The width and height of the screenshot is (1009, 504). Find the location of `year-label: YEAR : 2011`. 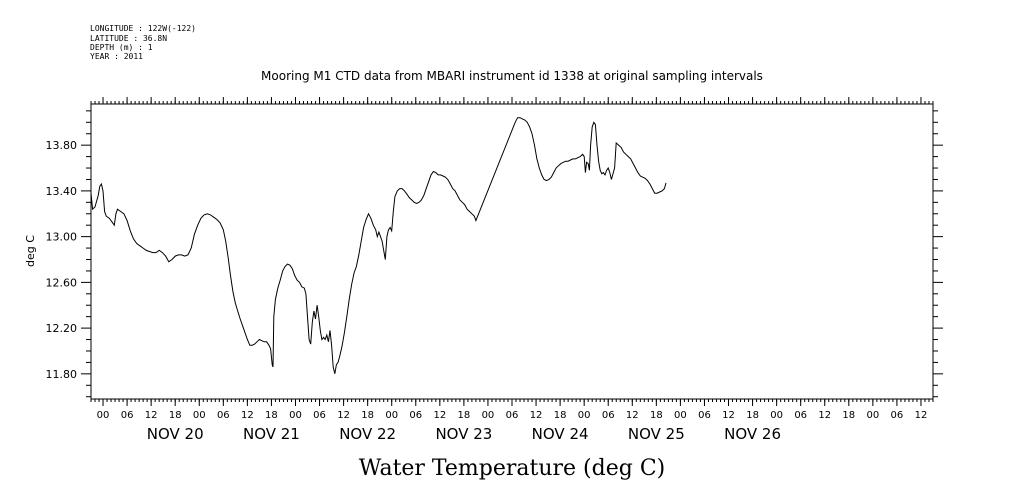

year-label: YEAR : 2011 is located at coordinates (116, 56).